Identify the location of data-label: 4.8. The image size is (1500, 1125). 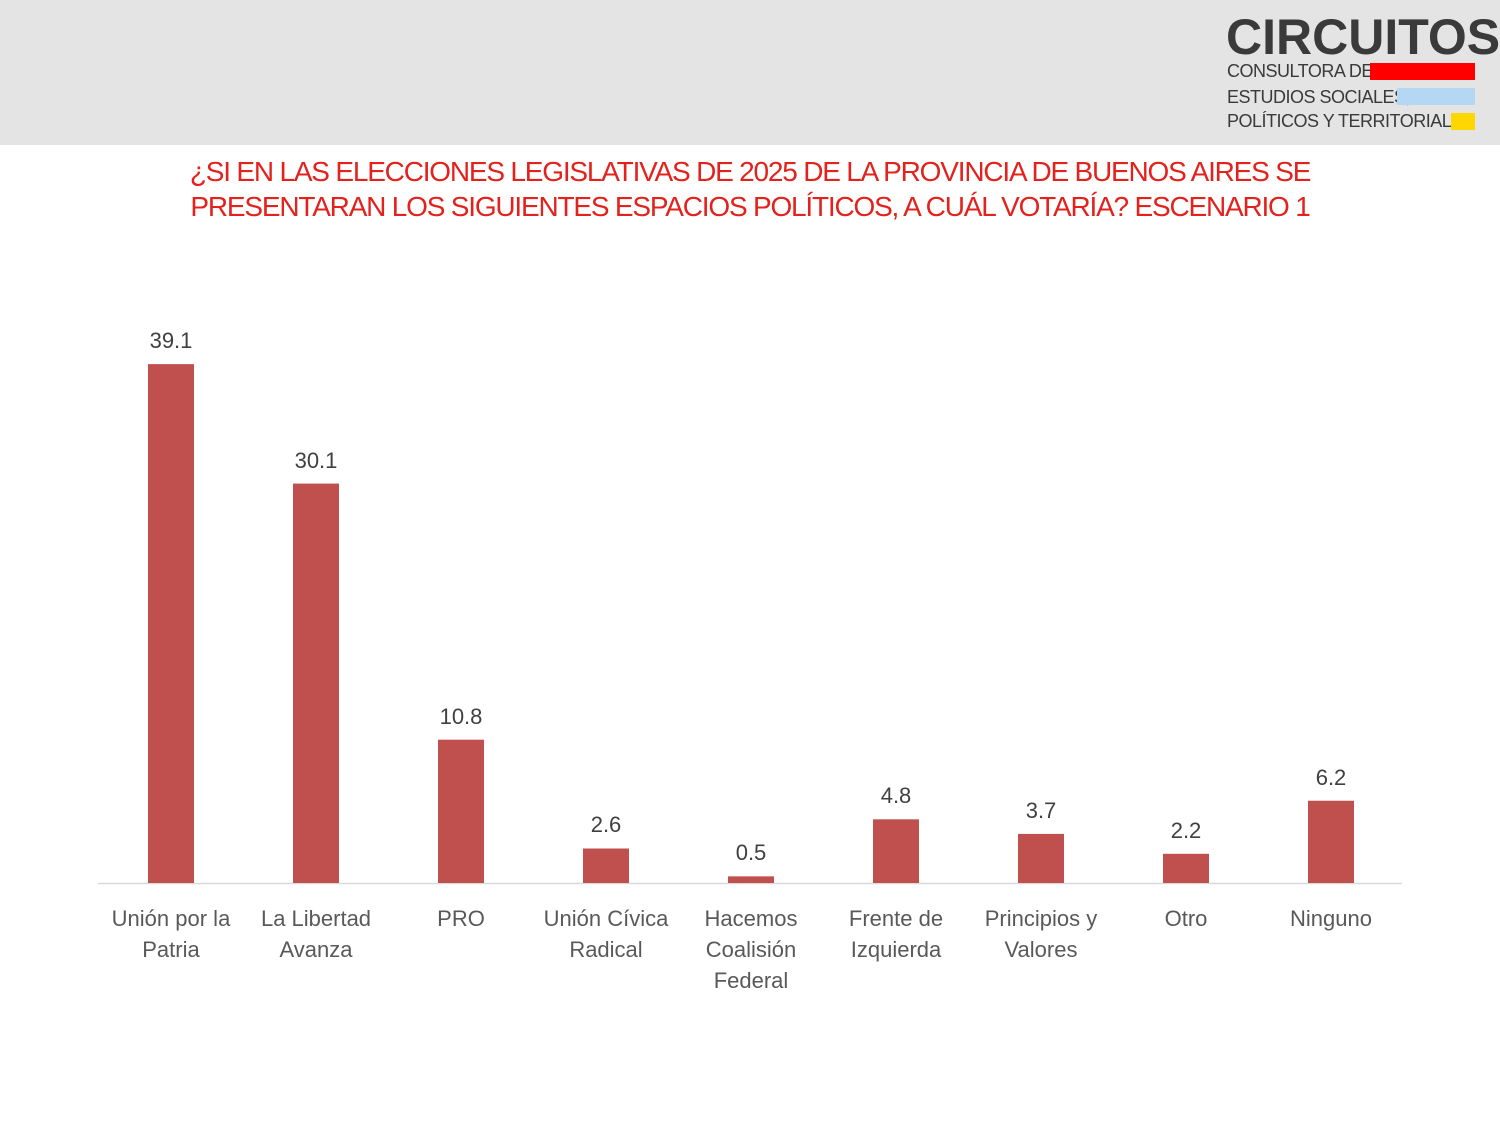
(896, 796).